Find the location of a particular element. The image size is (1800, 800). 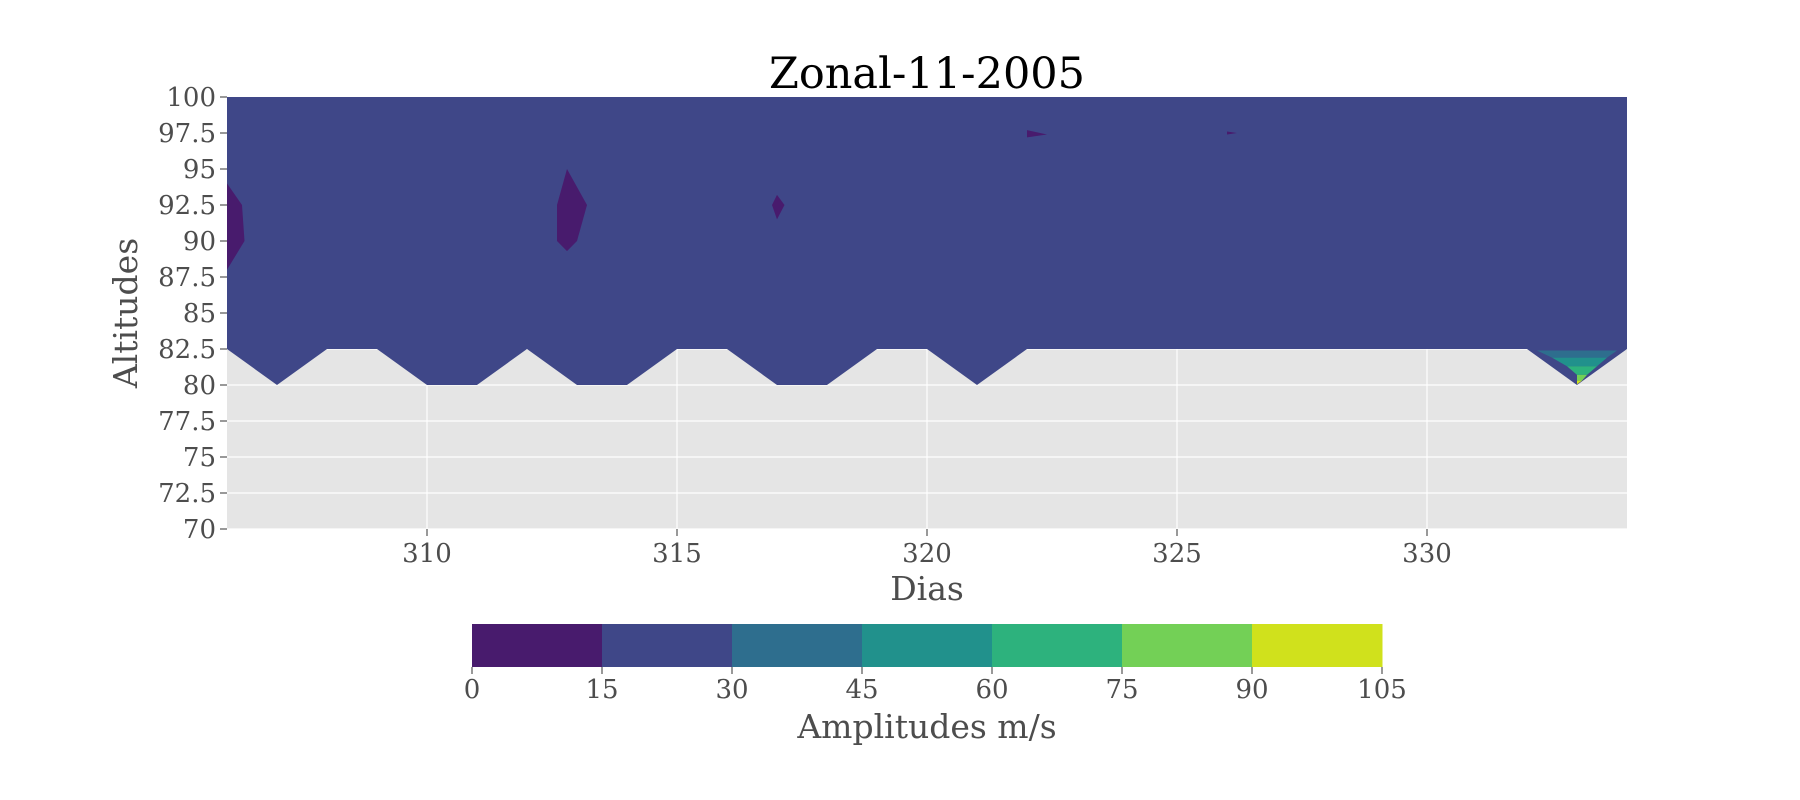

colorbar: 0 15 30 45 60 75 90 105 is located at coordinates (935, 664).